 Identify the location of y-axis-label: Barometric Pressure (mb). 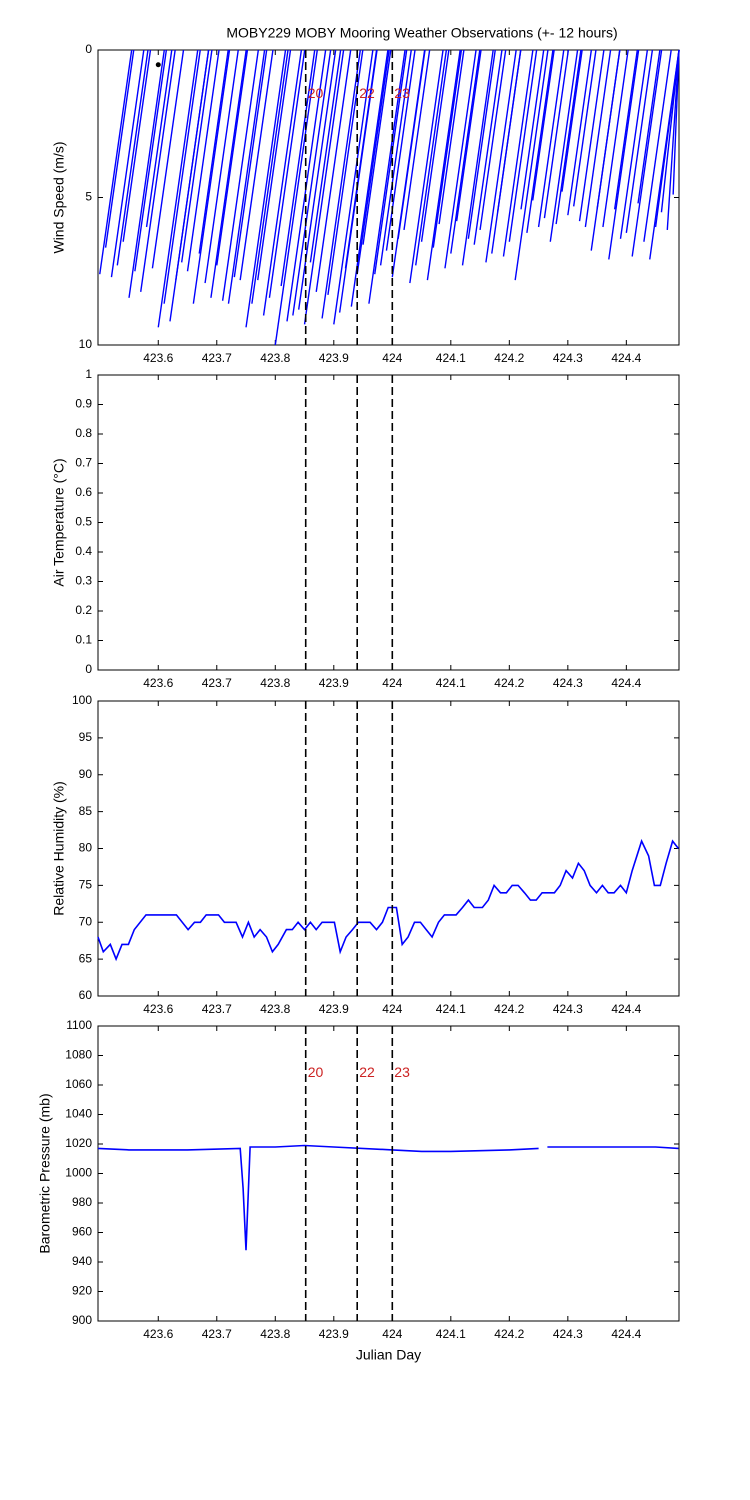
(45, 1173).